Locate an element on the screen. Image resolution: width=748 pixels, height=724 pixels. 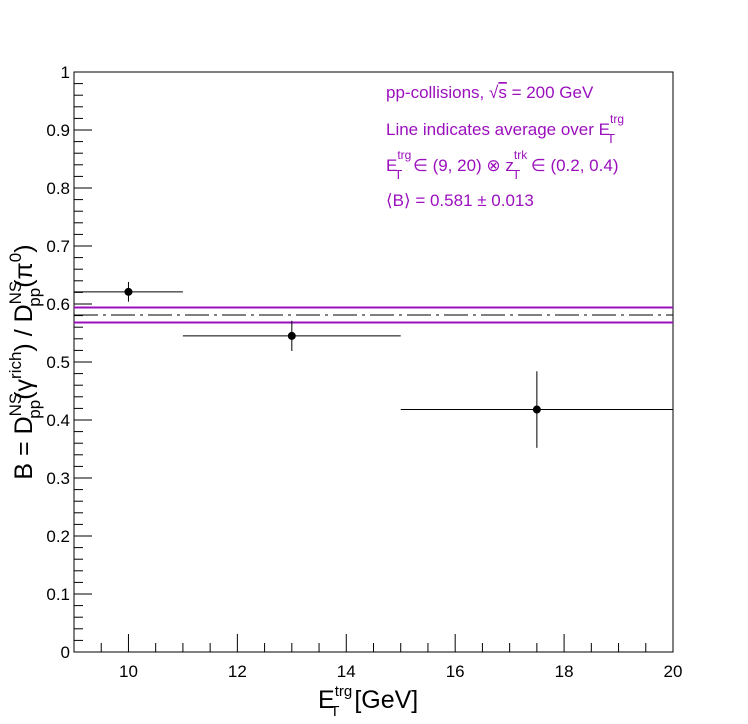
annotation-line-1-prefix: pp-collisions, is located at coordinates (437, 92).